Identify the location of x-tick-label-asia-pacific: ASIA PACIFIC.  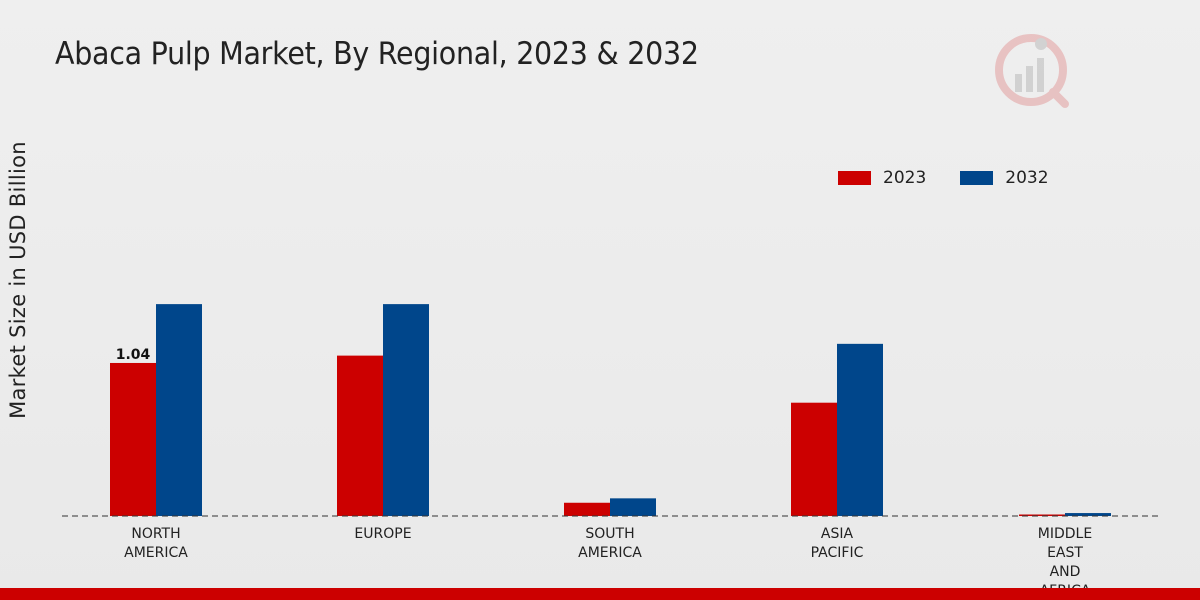
(837, 543).